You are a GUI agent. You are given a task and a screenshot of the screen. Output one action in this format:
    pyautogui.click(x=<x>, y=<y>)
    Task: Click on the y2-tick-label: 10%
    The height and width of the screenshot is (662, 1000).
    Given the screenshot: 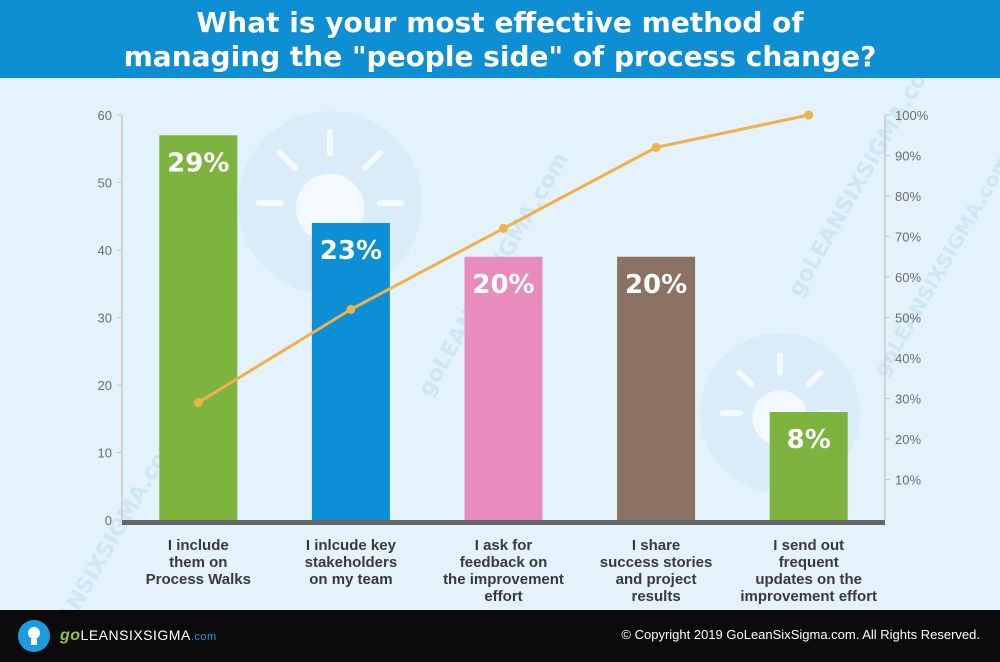 What is the action you would take?
    pyautogui.click(x=908, y=480)
    